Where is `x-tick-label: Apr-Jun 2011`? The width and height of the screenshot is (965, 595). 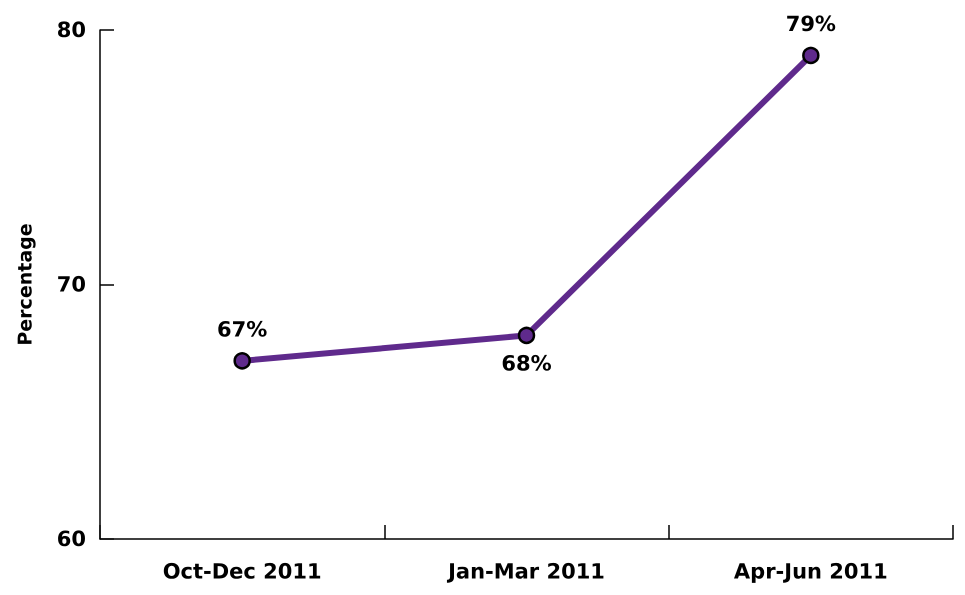
x-tick-label: Apr-Jun 2011 is located at coordinates (811, 572).